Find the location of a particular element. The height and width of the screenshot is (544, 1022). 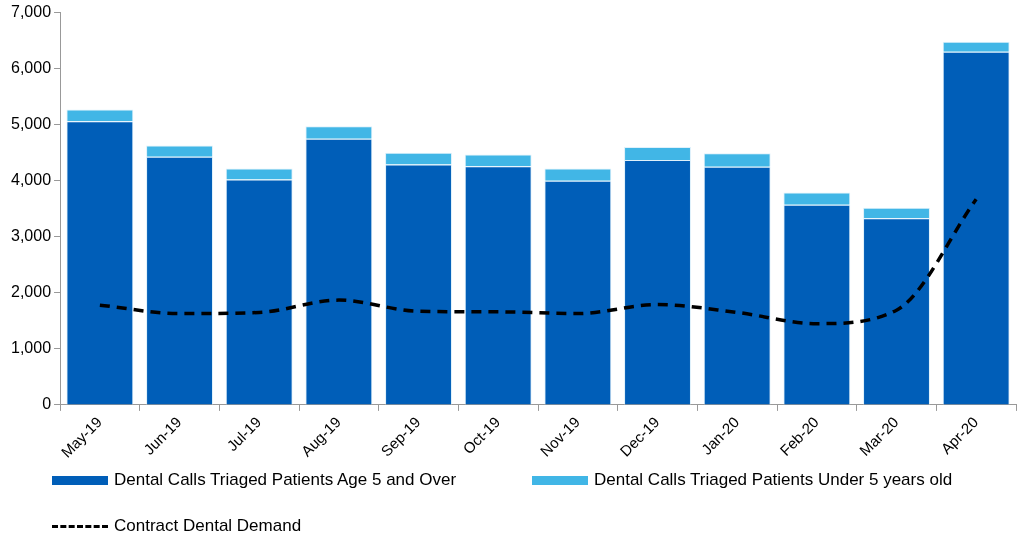

legend-label: Contract Dental Demand is located at coordinates (208, 526).